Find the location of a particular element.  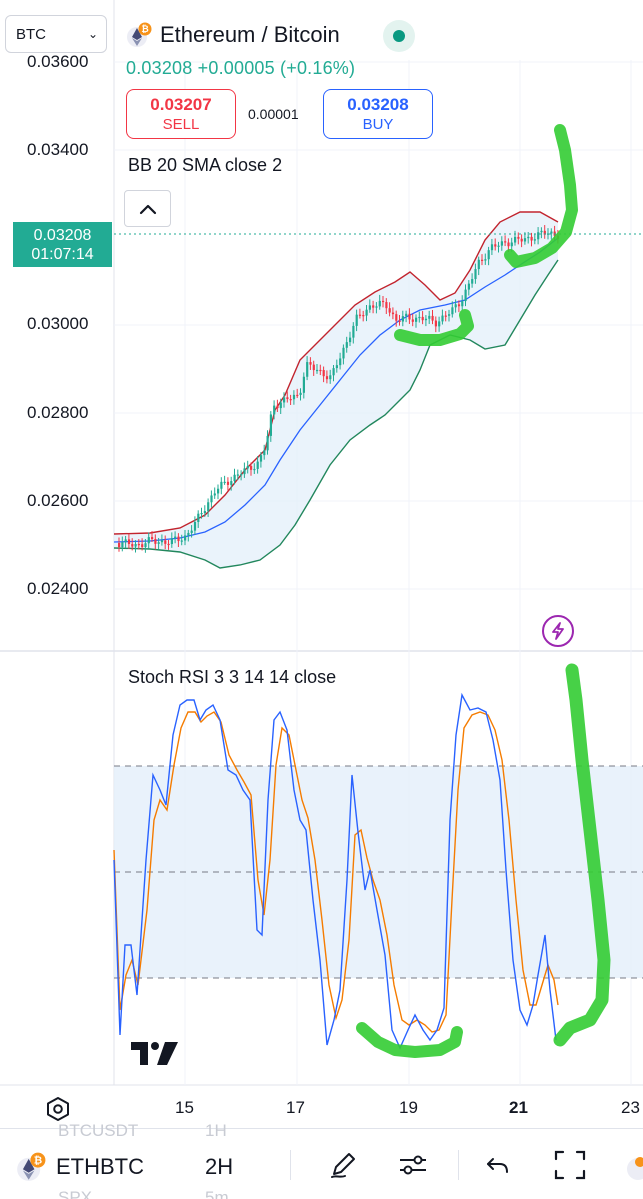

fullscreen-icon is located at coordinates (570, 1165).